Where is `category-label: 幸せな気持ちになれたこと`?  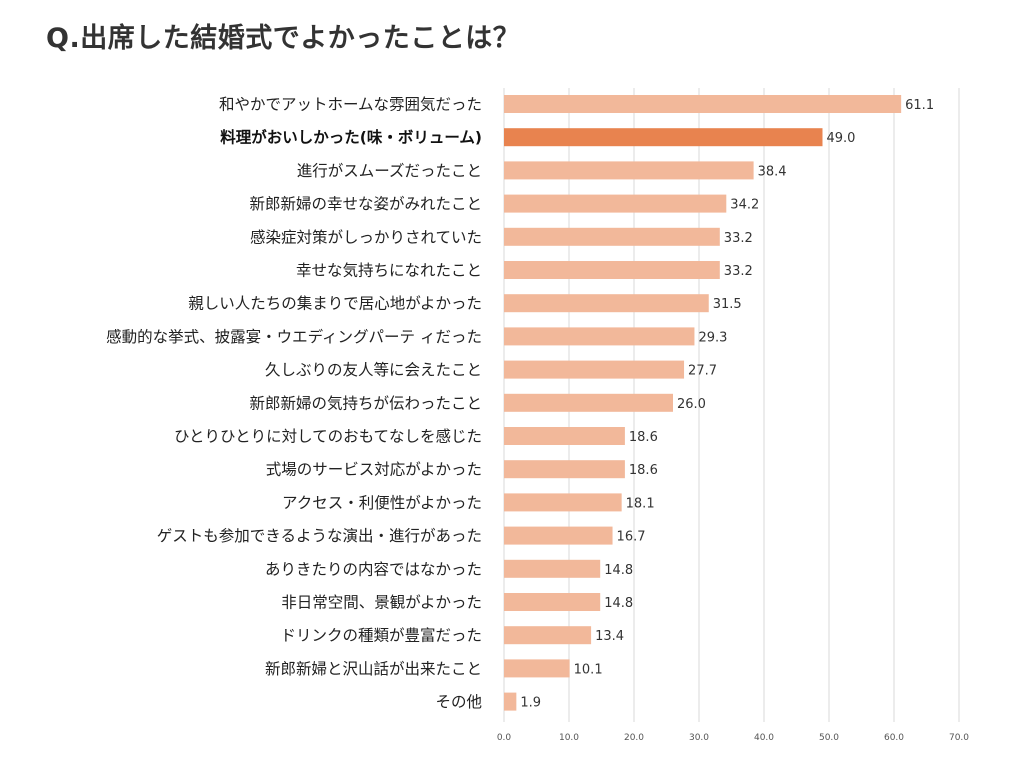 category-label: 幸せな気持ちになれたこと is located at coordinates (389, 271).